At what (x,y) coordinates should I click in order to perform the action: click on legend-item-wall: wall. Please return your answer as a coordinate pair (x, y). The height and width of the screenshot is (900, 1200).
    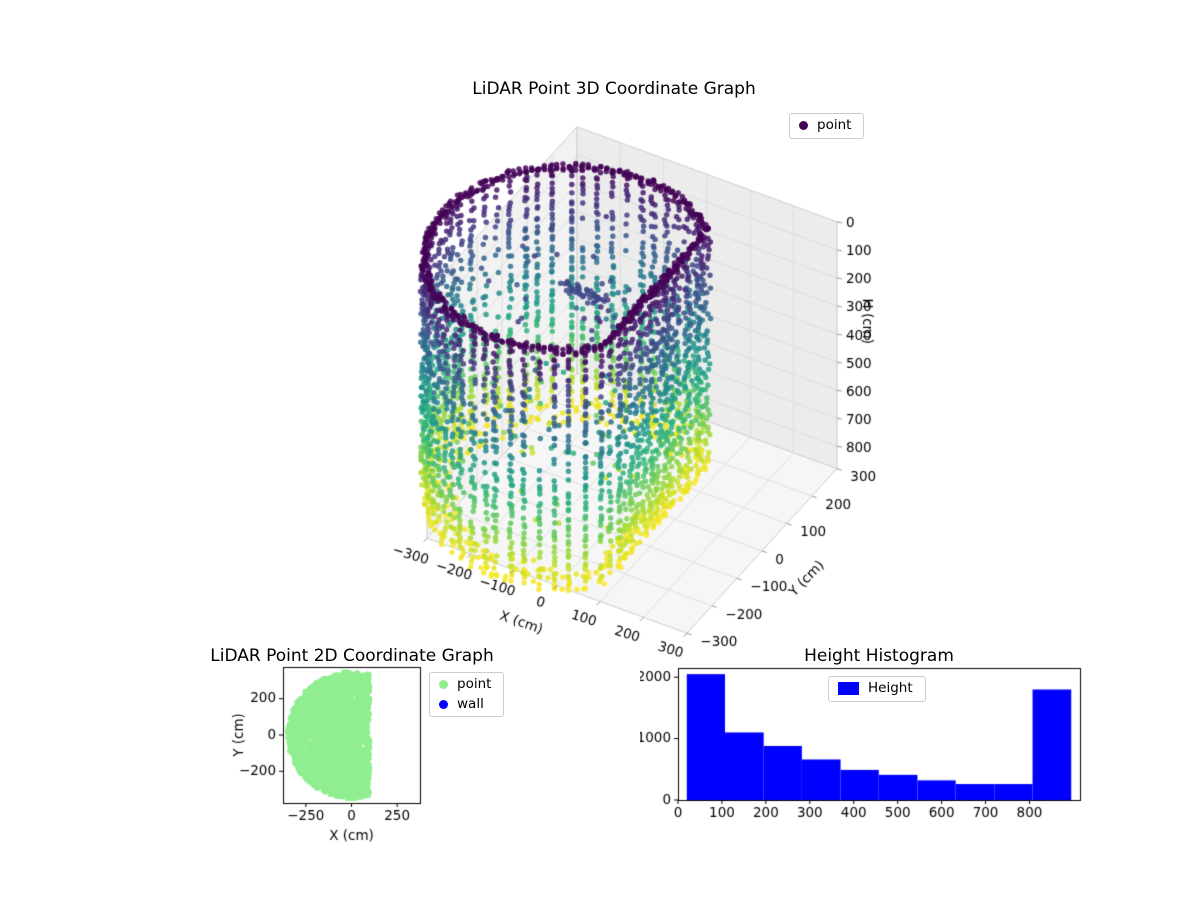
    Looking at the image, I should click on (465, 703).